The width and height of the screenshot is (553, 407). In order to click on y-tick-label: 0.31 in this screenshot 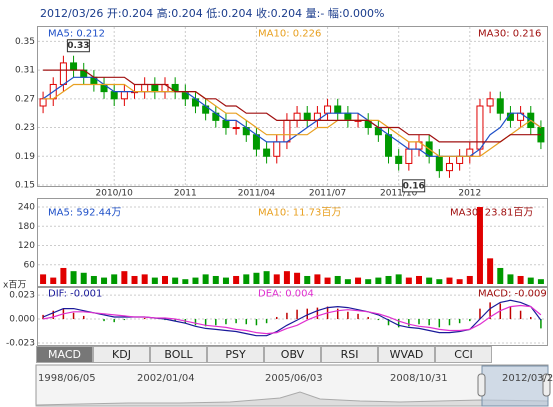, I will do `click(25, 71)`.